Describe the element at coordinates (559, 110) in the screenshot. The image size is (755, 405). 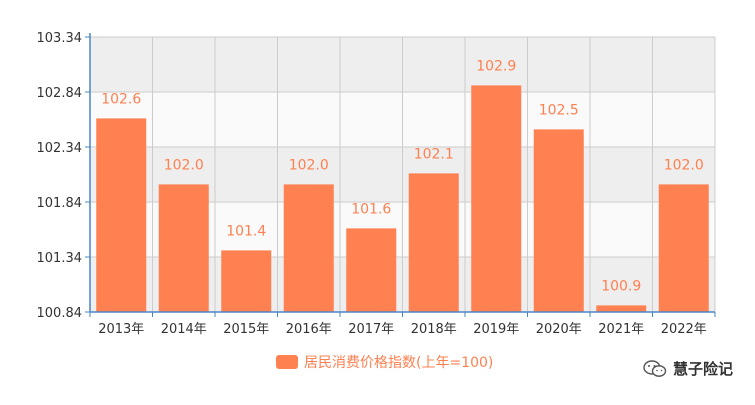
I see `data-label: 102.5` at that location.